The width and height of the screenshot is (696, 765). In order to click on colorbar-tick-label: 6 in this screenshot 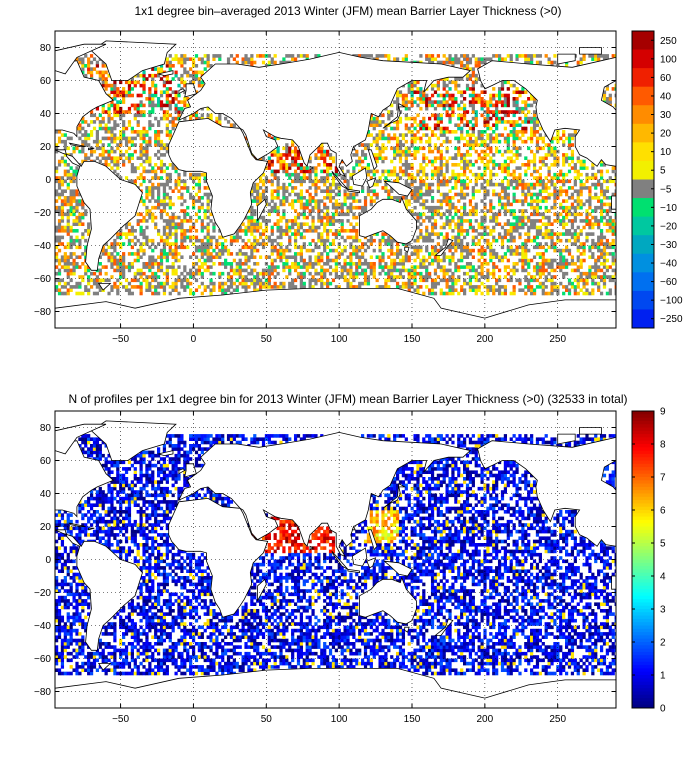, I will do `click(663, 511)`.